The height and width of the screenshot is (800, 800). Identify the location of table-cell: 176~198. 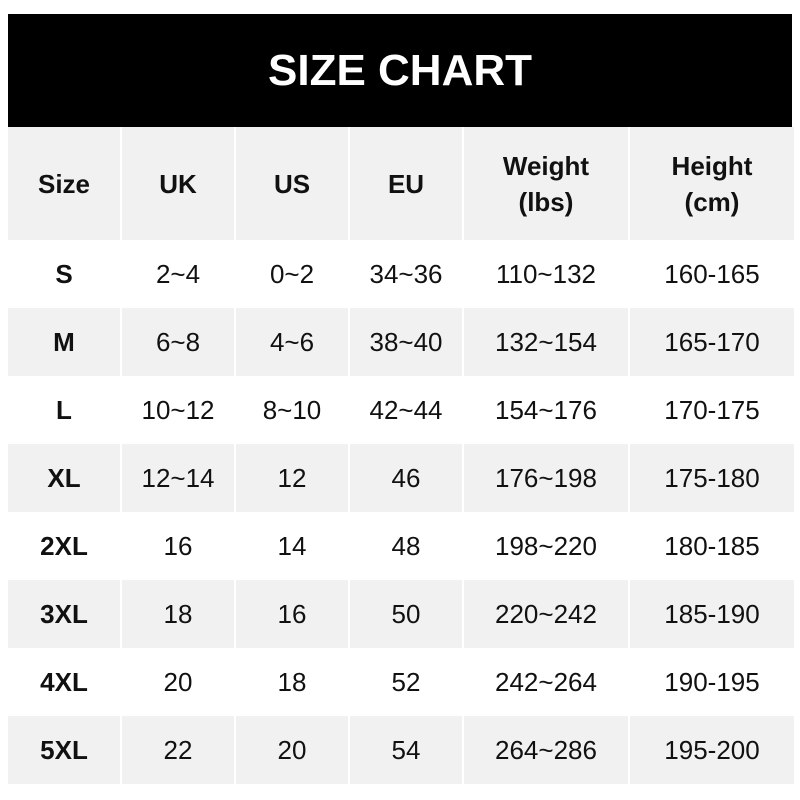
(546, 478).